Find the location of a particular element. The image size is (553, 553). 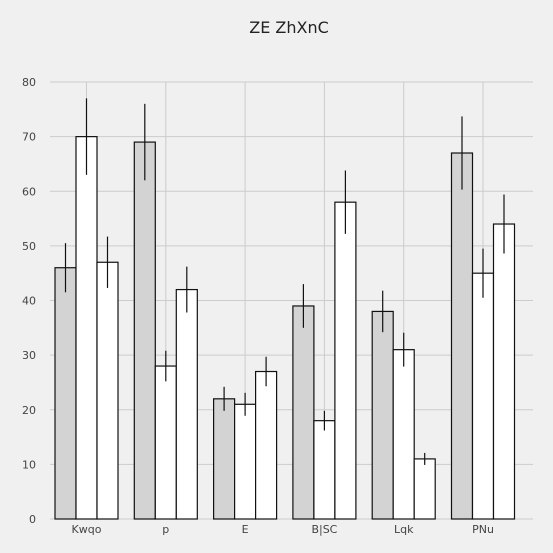

y-tick-label: 30 is located at coordinates (29, 355).